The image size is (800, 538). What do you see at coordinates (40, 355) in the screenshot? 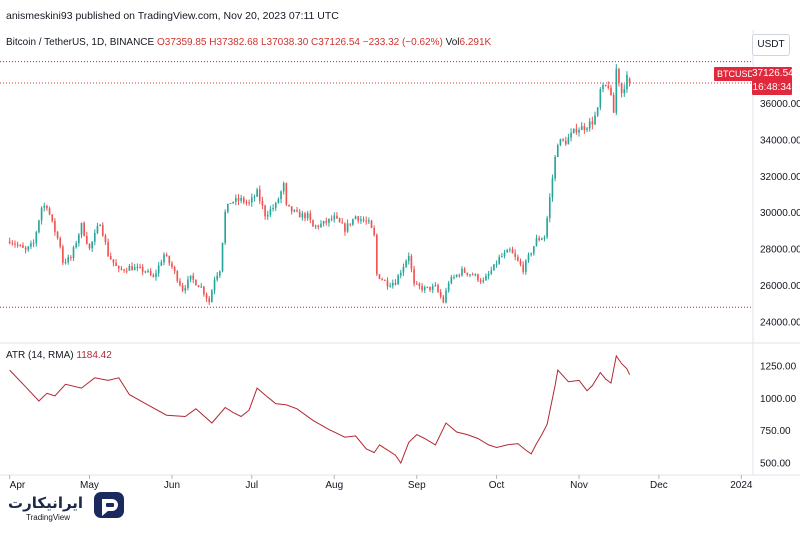
I see `atr-label: ATR (14, RMA)` at bounding box center [40, 355].